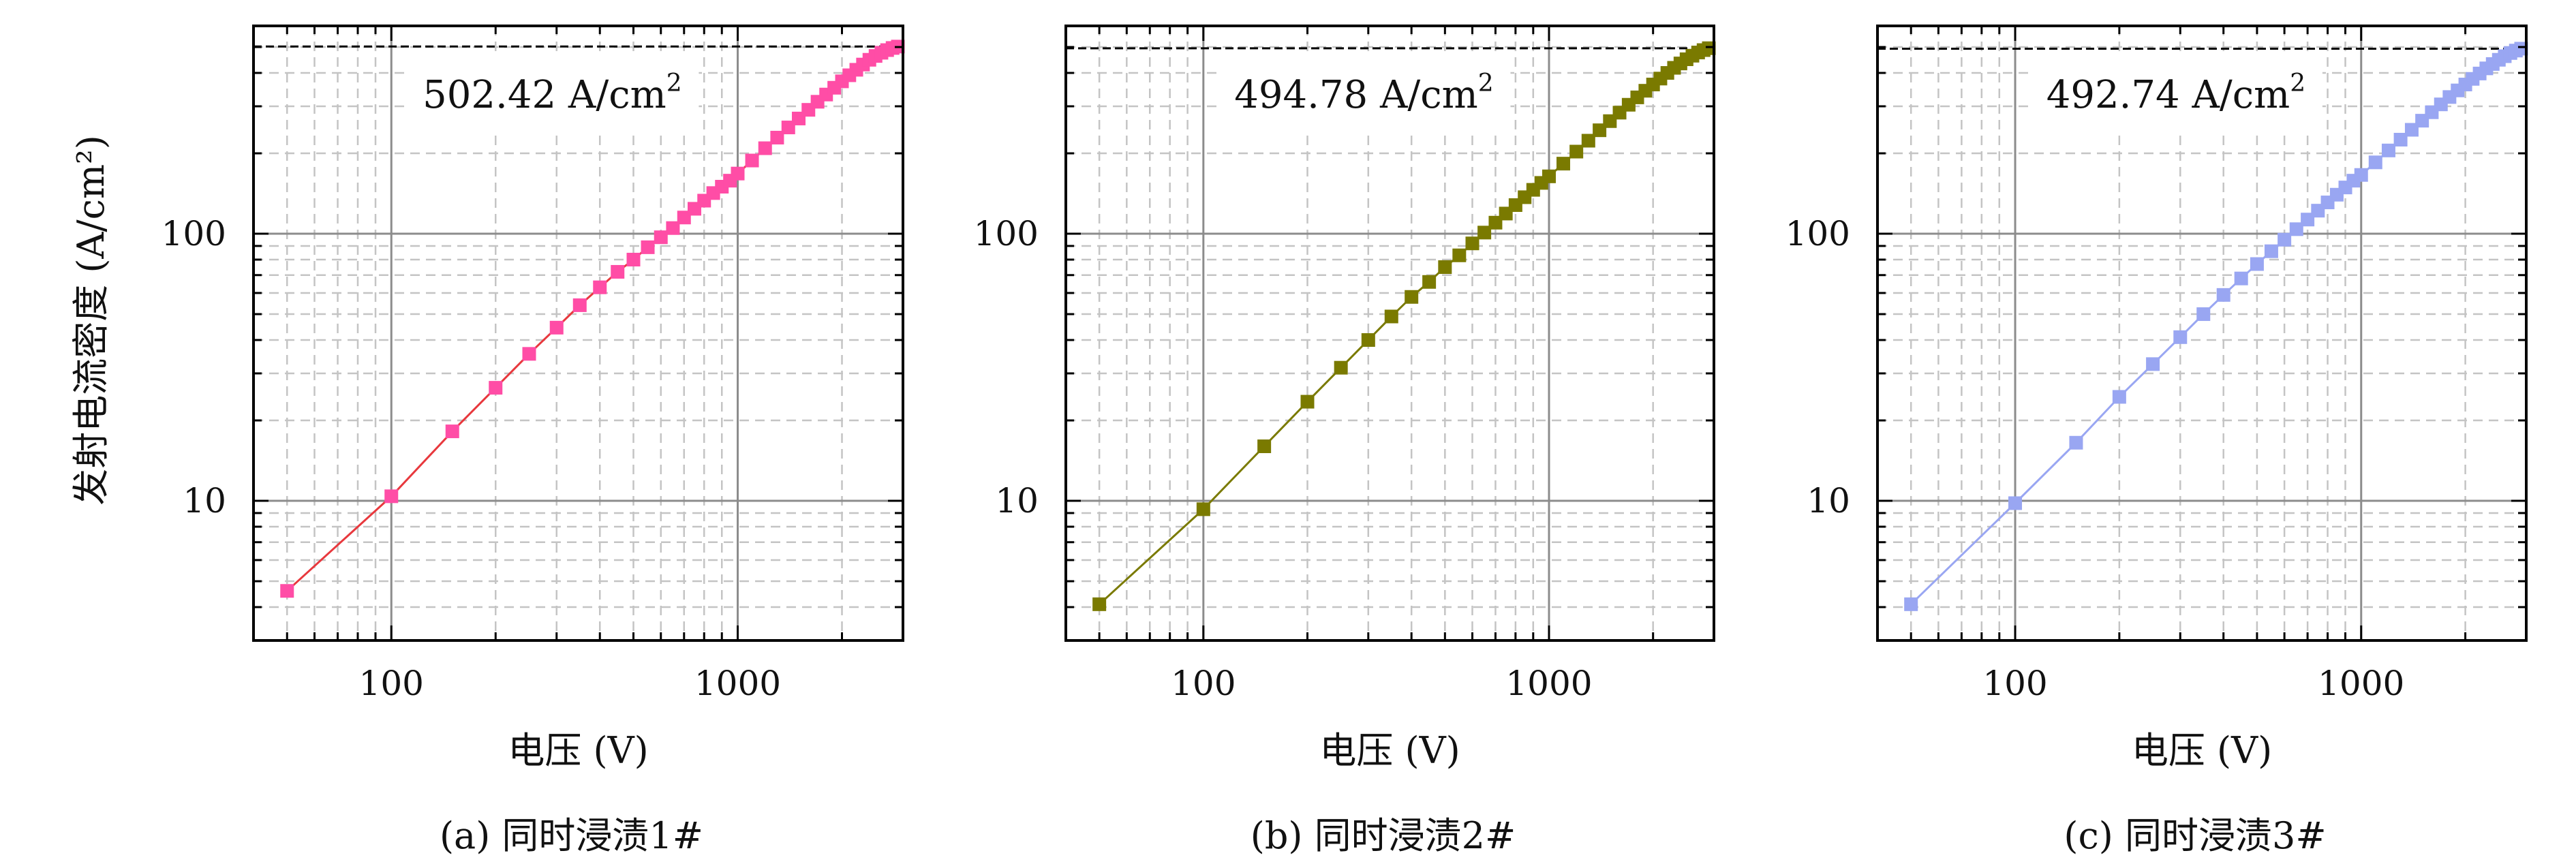  What do you see at coordinates (495, 95) in the screenshot?
I see `annotation-value: 502.42` at bounding box center [495, 95].